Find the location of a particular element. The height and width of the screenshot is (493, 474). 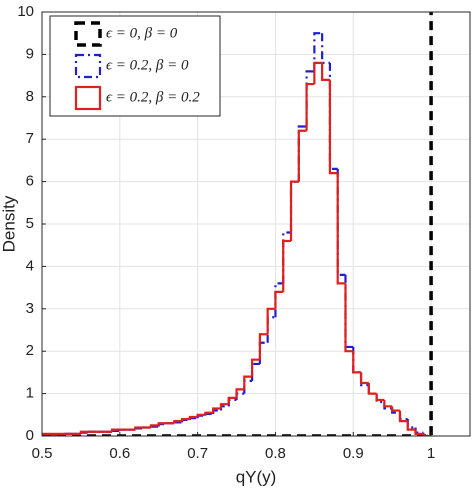

y-tick-label: 0 is located at coordinates (30, 435).